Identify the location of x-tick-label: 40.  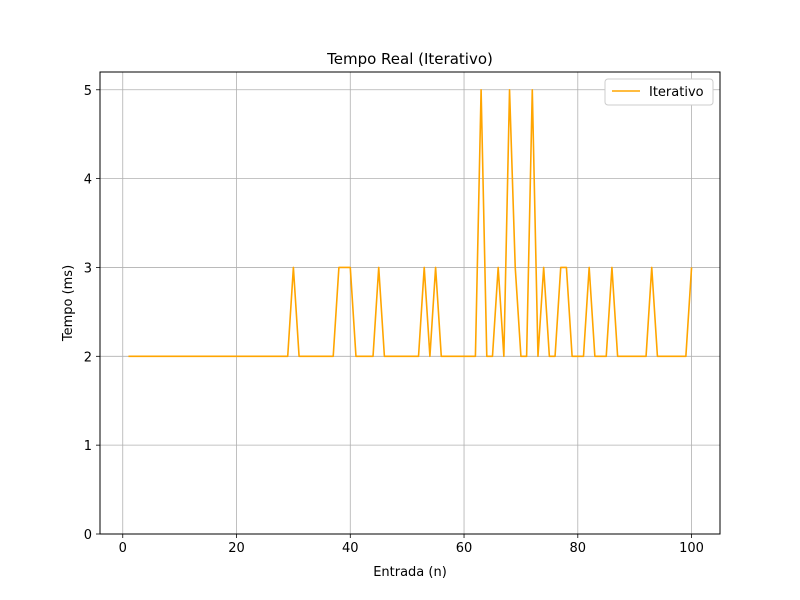
(350, 548).